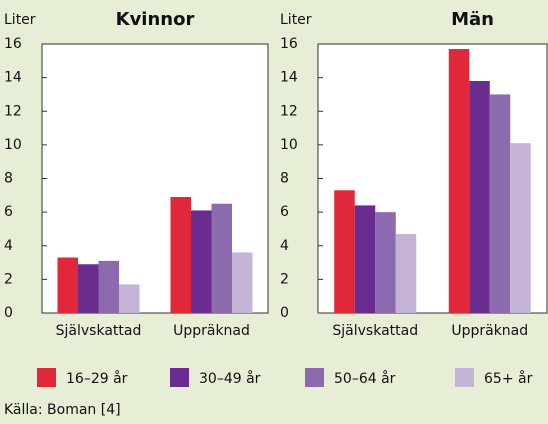  I want to click on legend-label: 30–49 år, so click(230, 378).